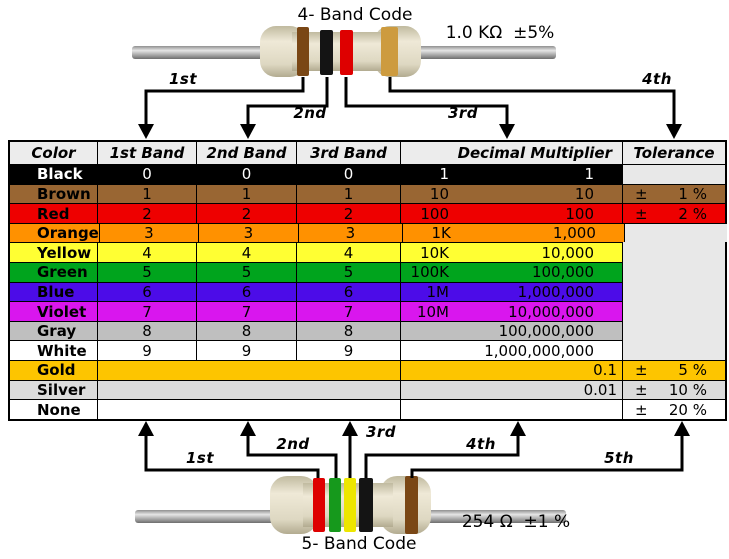  What do you see at coordinates (287, 101) in the screenshot?
I see `top-arrow-2nd` at bounding box center [287, 101].